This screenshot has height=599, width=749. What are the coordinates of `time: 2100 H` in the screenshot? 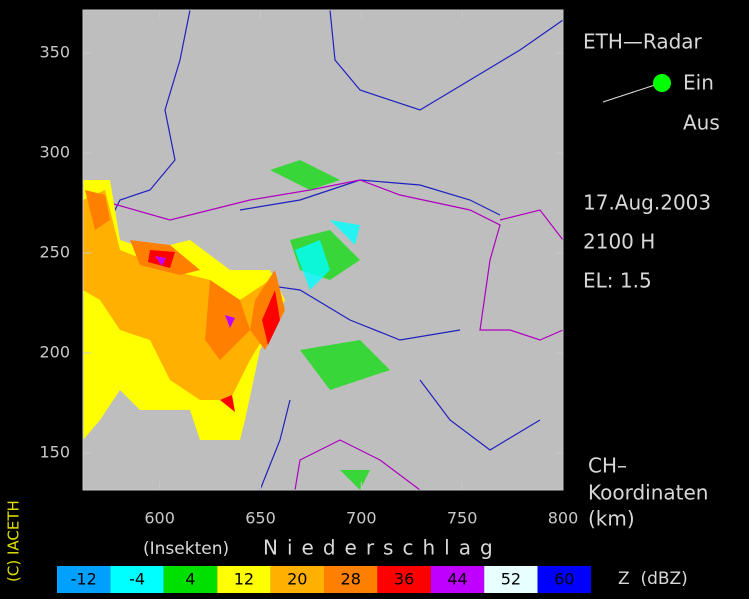 It's located at (619, 242).